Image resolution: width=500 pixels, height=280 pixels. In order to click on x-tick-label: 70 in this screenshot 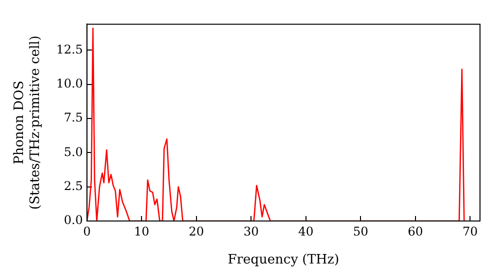, I will do `click(470, 231)`.